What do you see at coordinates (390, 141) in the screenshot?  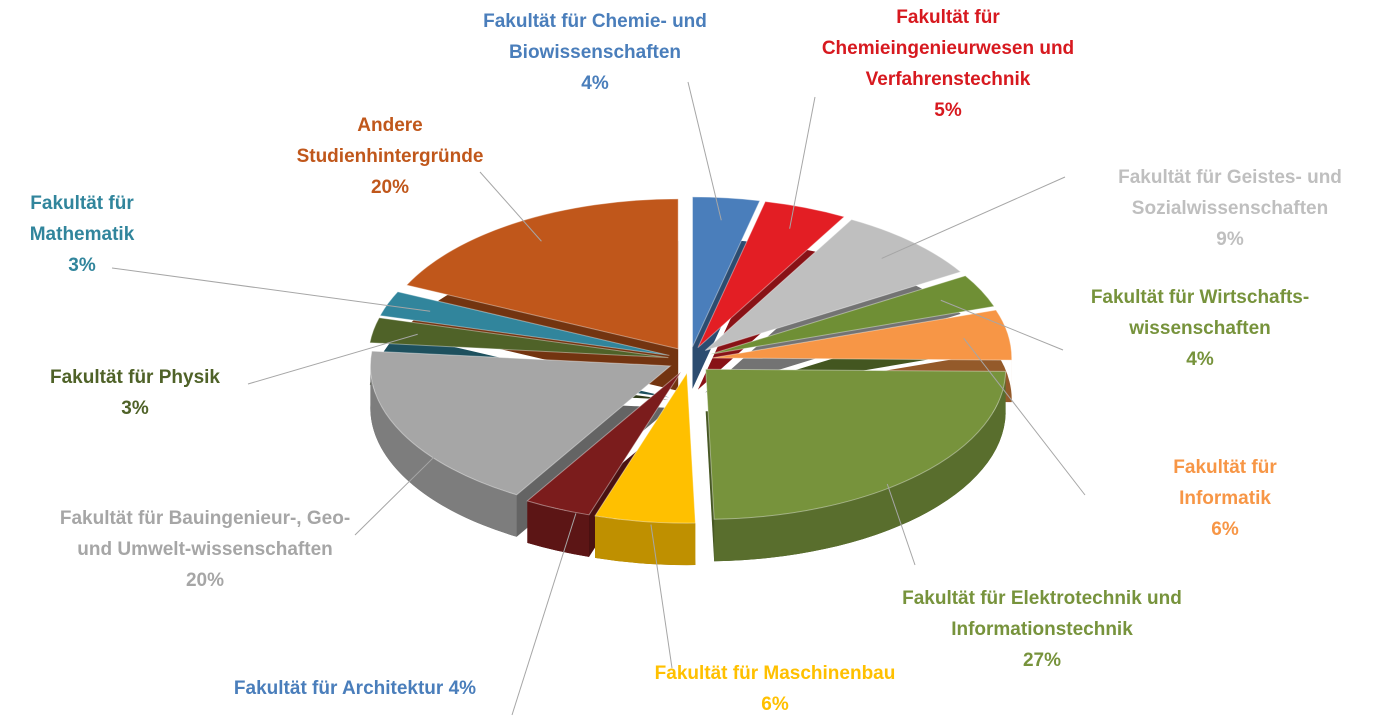 I see `category-name: Andere Studienhintergründe` at bounding box center [390, 141].